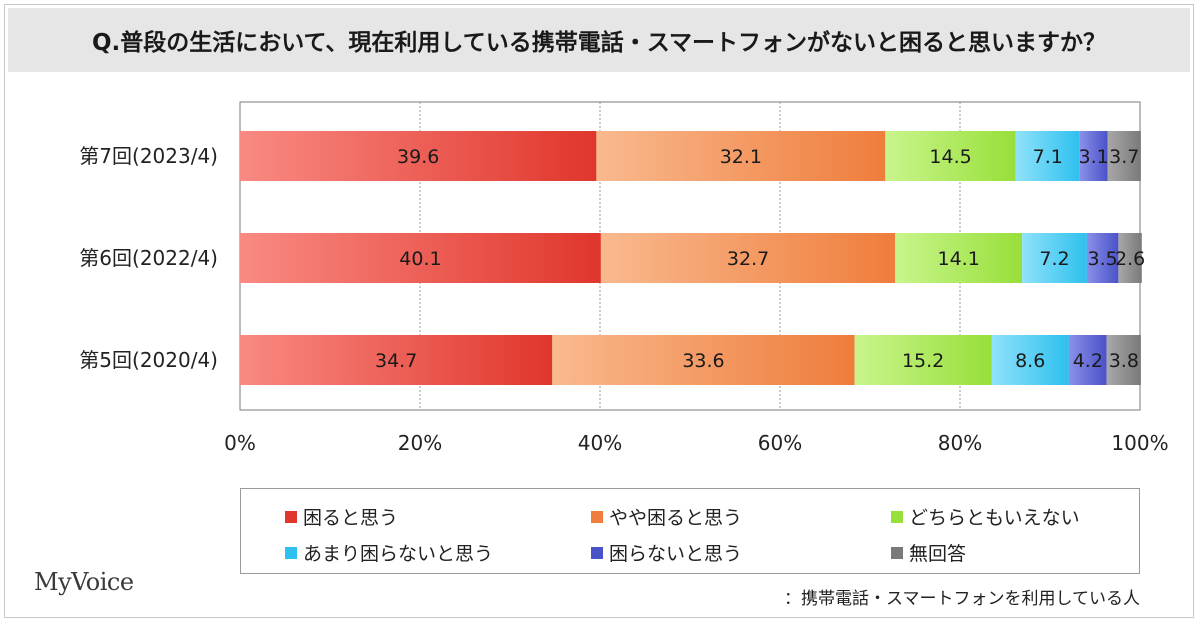 The height and width of the screenshot is (624, 1200). I want to click on data-label: 8.6, so click(1030, 361).